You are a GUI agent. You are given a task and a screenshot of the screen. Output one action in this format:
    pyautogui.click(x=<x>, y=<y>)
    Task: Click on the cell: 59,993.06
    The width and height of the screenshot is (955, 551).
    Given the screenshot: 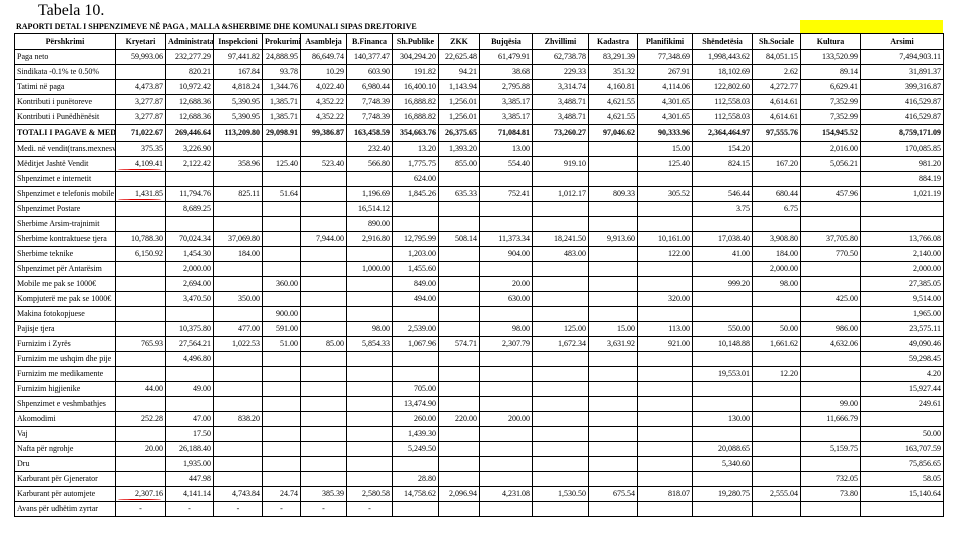 What is the action you would take?
    pyautogui.click(x=140, y=57)
    